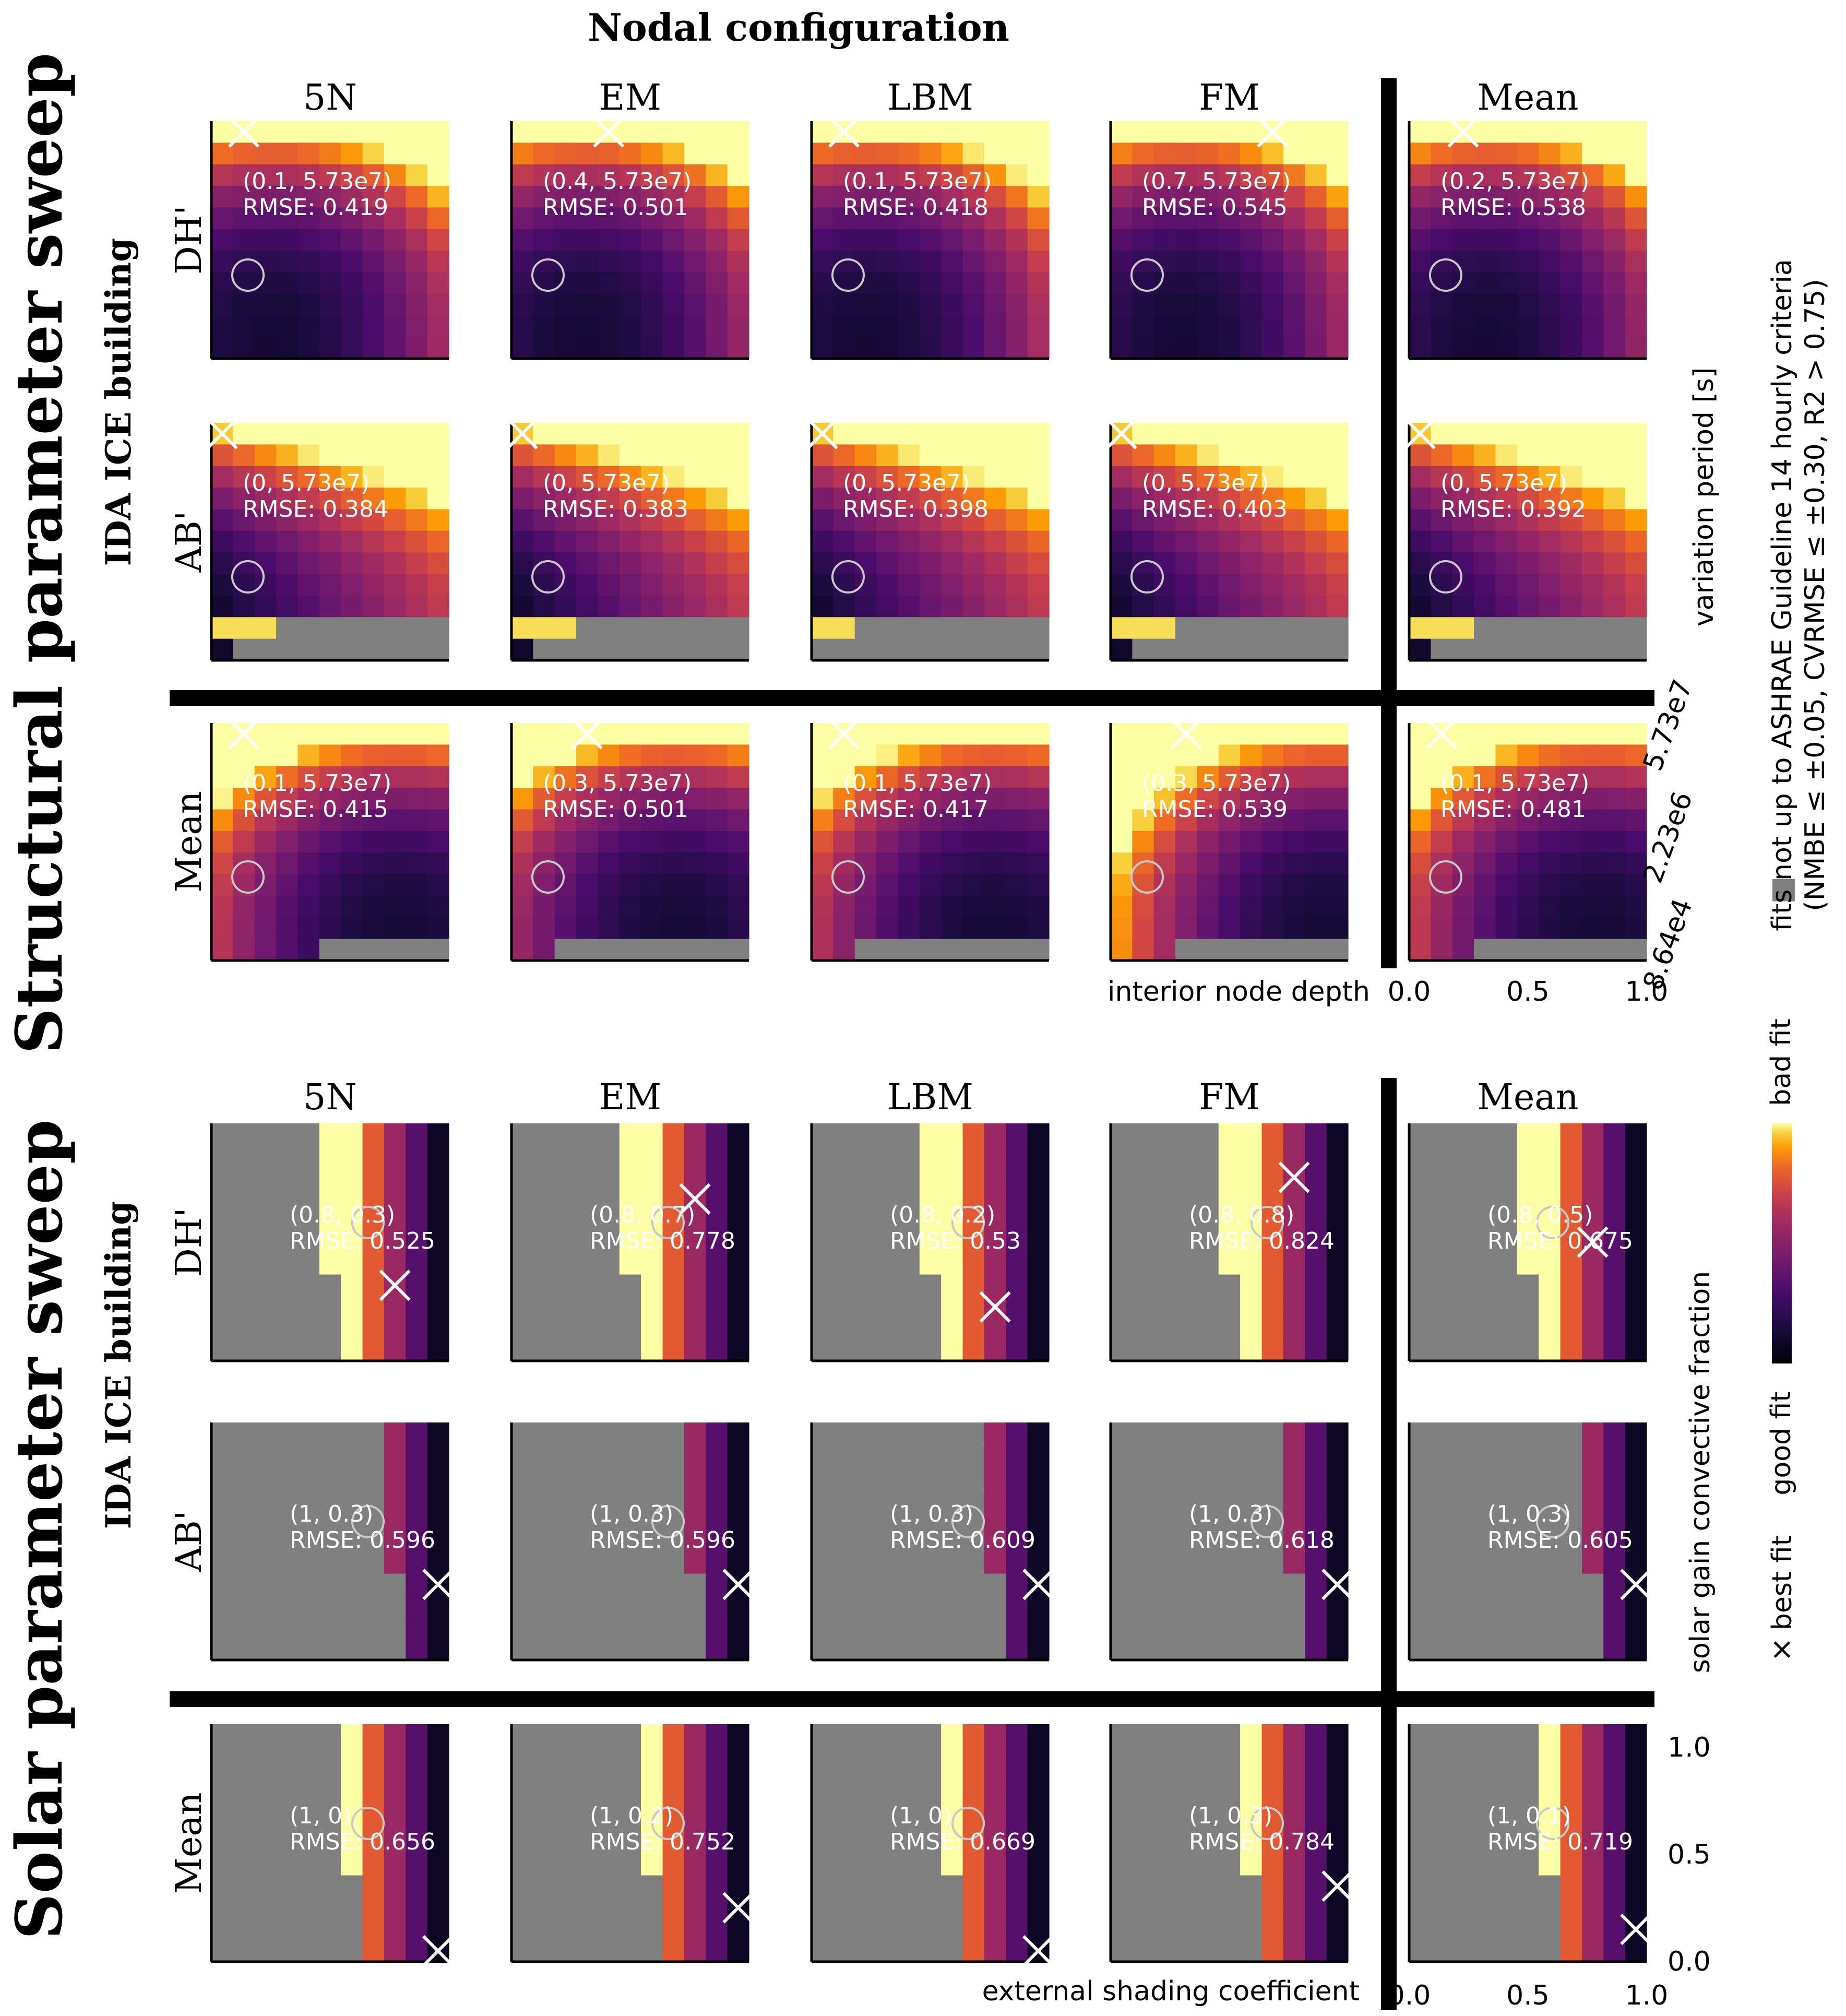 The height and width of the screenshot is (2016, 1846). Describe the element at coordinates (1147, 275) in the screenshot. I see `reference-circle` at that location.